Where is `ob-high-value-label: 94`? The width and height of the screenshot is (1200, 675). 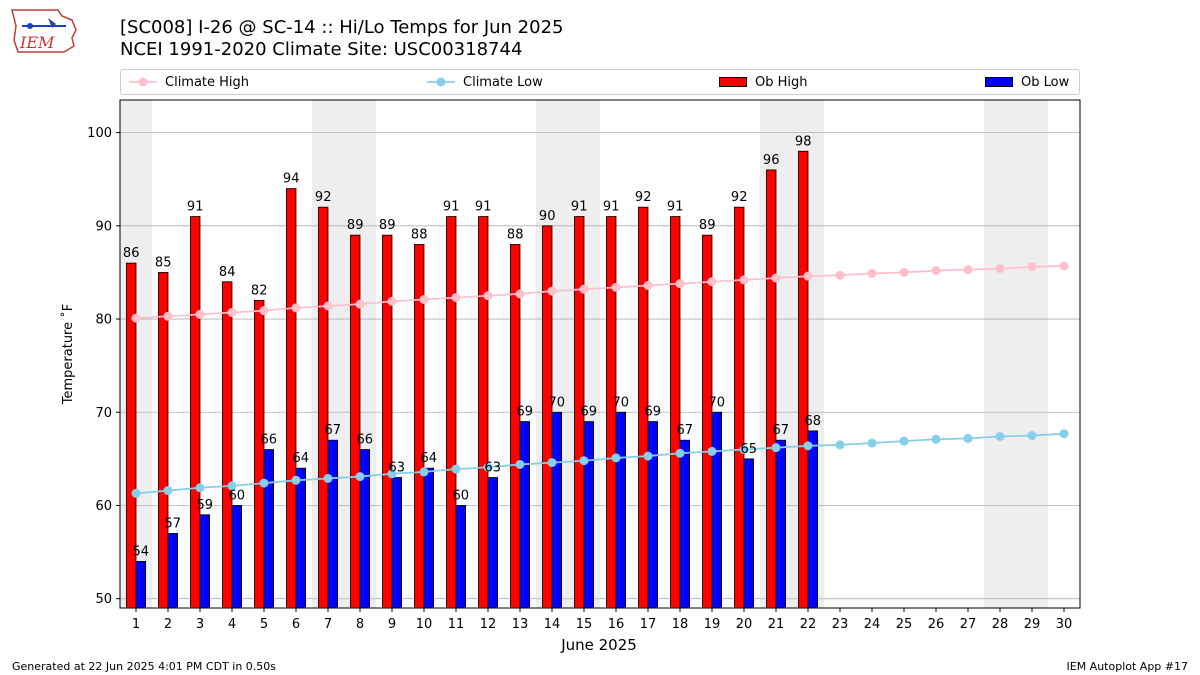 ob-high-value-label: 94 is located at coordinates (291, 179).